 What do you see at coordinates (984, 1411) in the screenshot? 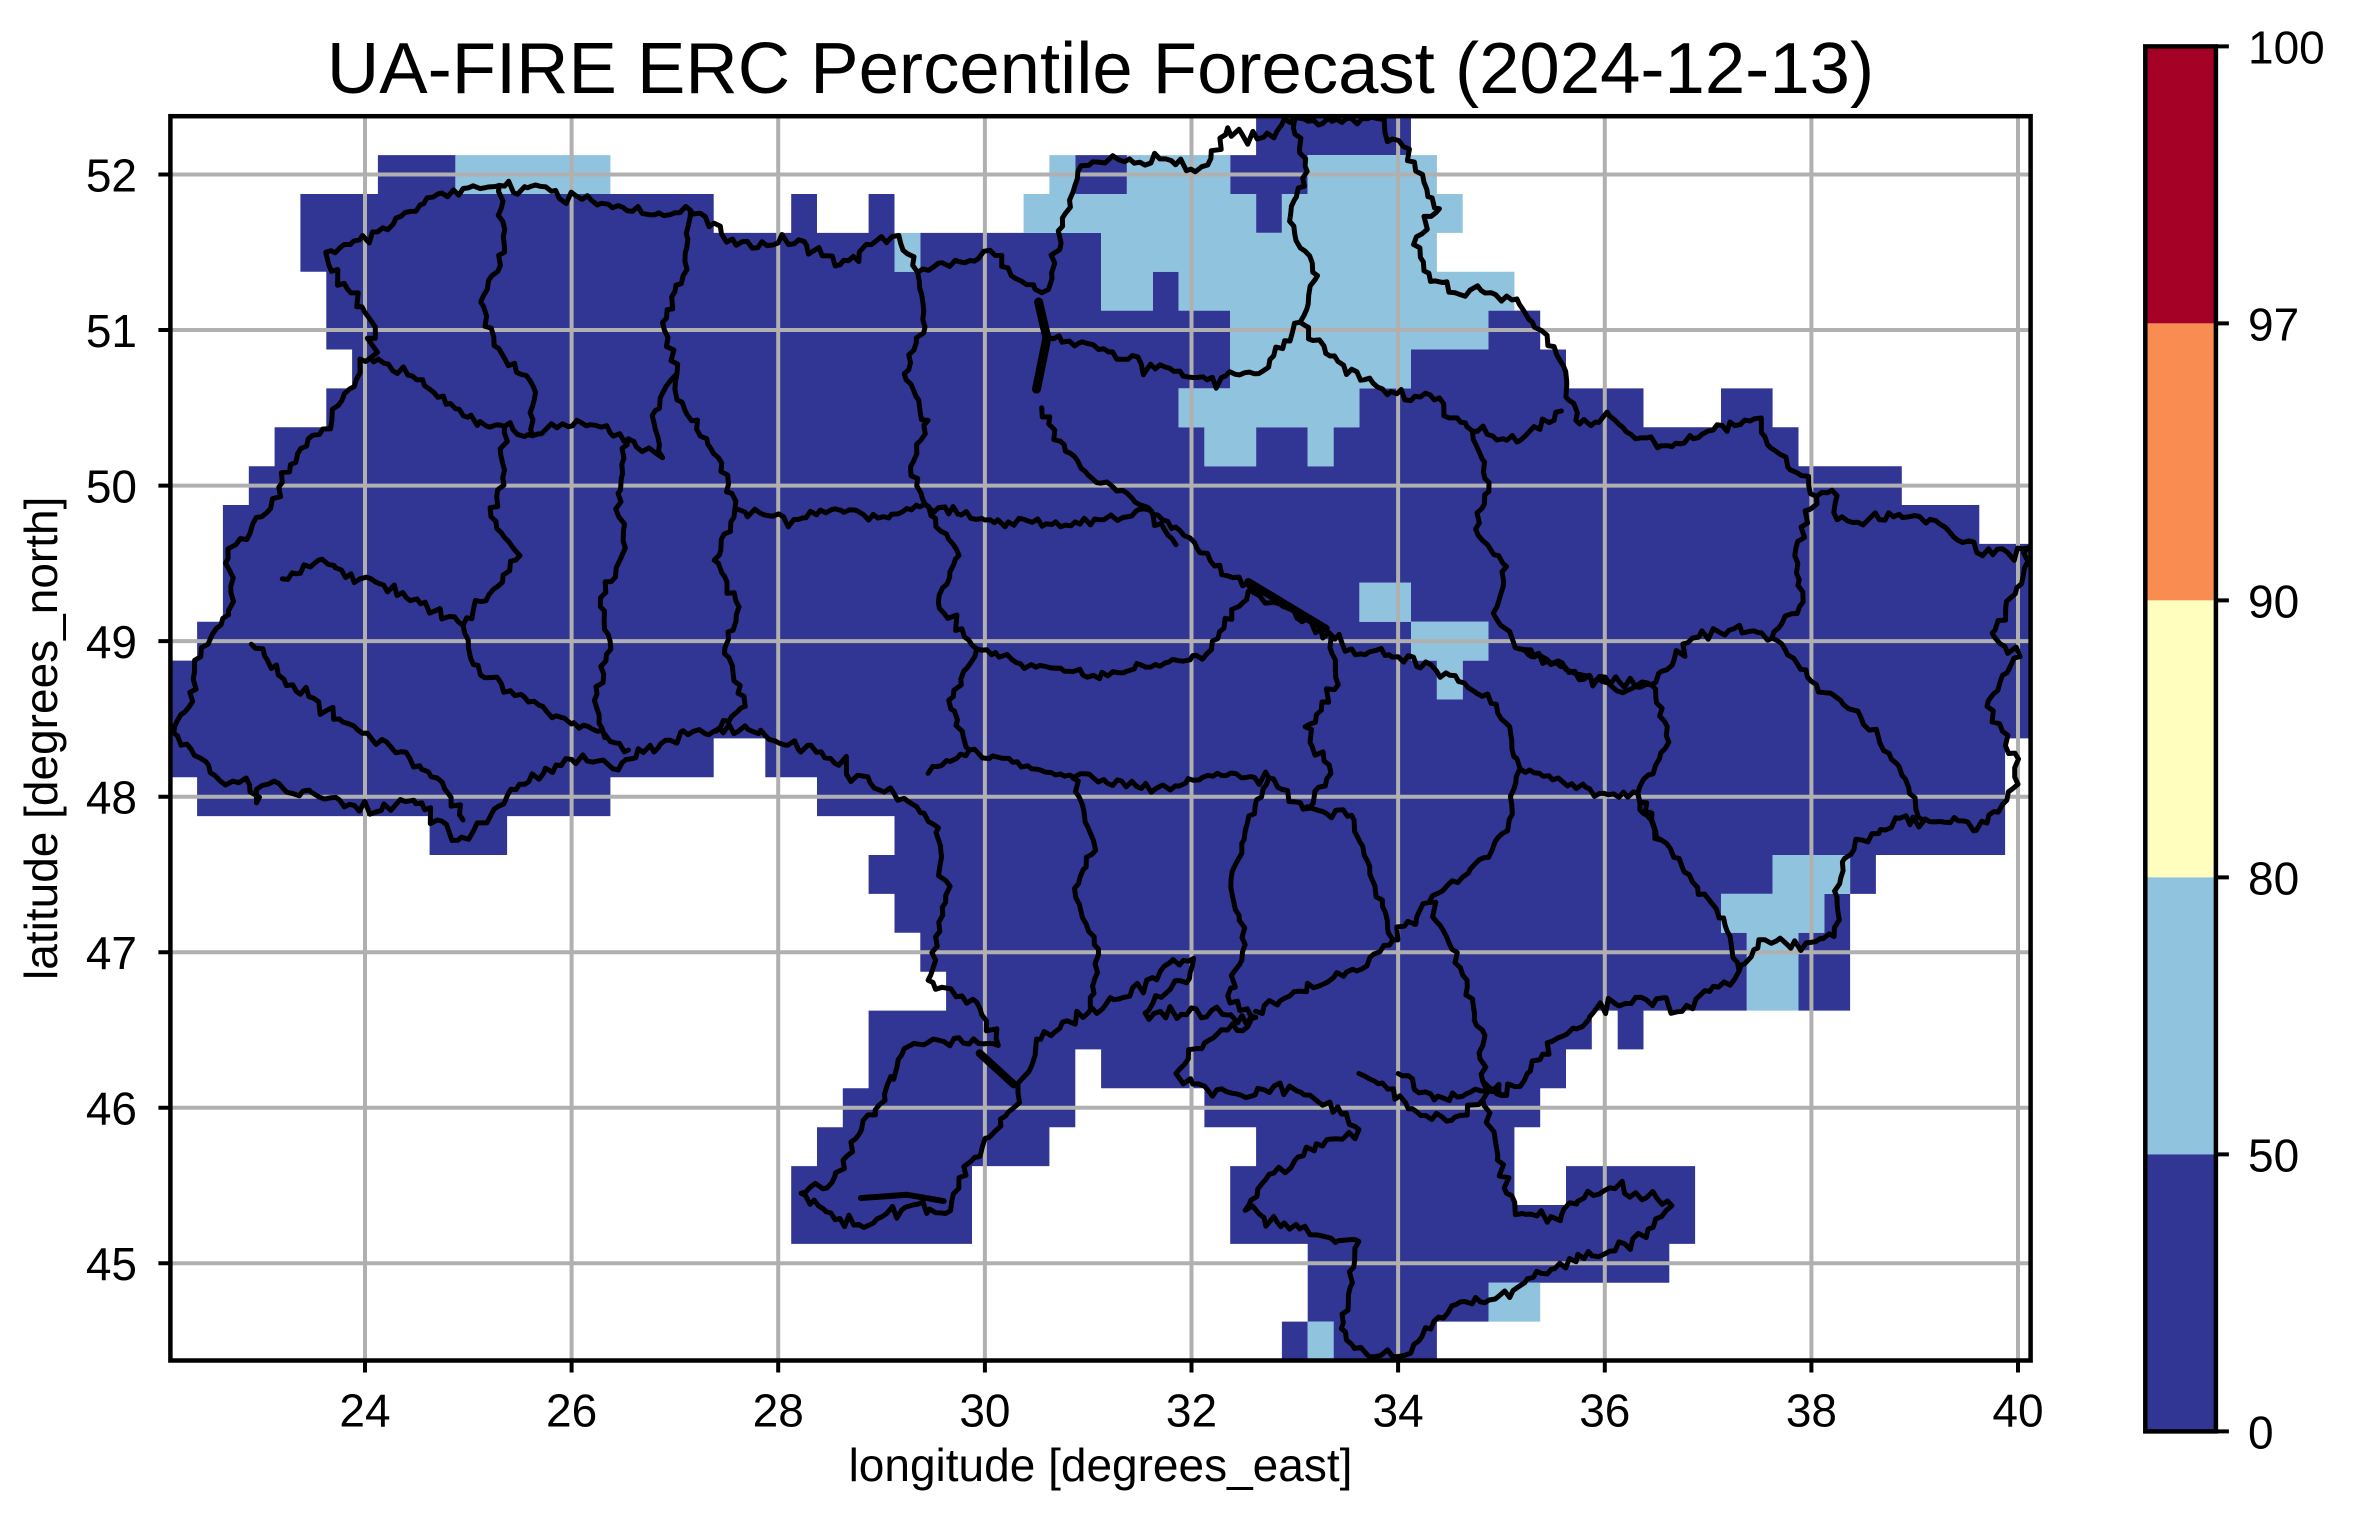
I see `svg-text: 30` at bounding box center [984, 1411].